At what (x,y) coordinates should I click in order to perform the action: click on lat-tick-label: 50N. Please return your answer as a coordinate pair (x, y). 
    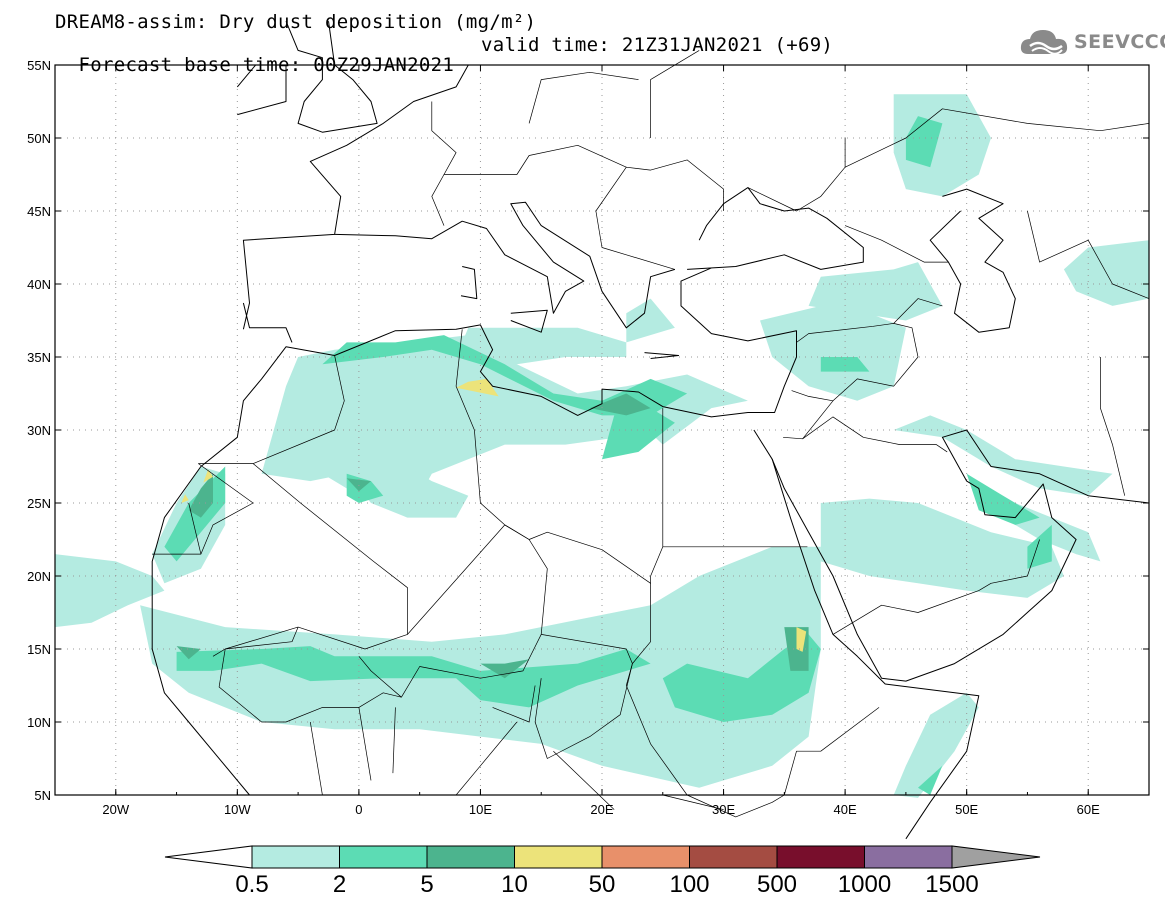
    Looking at the image, I should click on (39, 138).